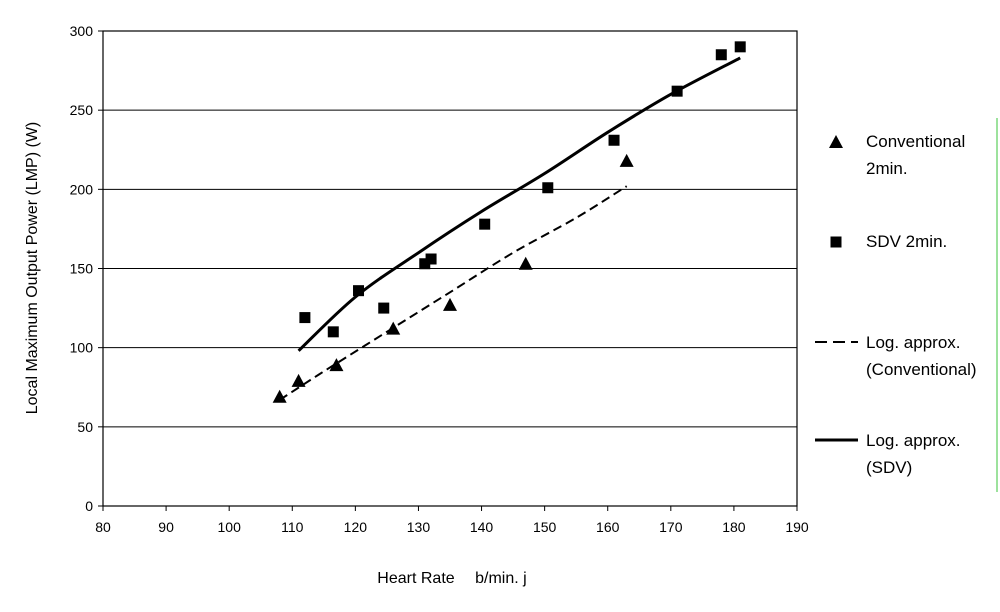 This screenshot has width=1000, height=612. What do you see at coordinates (921, 369) in the screenshot?
I see `legend-label: (Conventional)` at bounding box center [921, 369].